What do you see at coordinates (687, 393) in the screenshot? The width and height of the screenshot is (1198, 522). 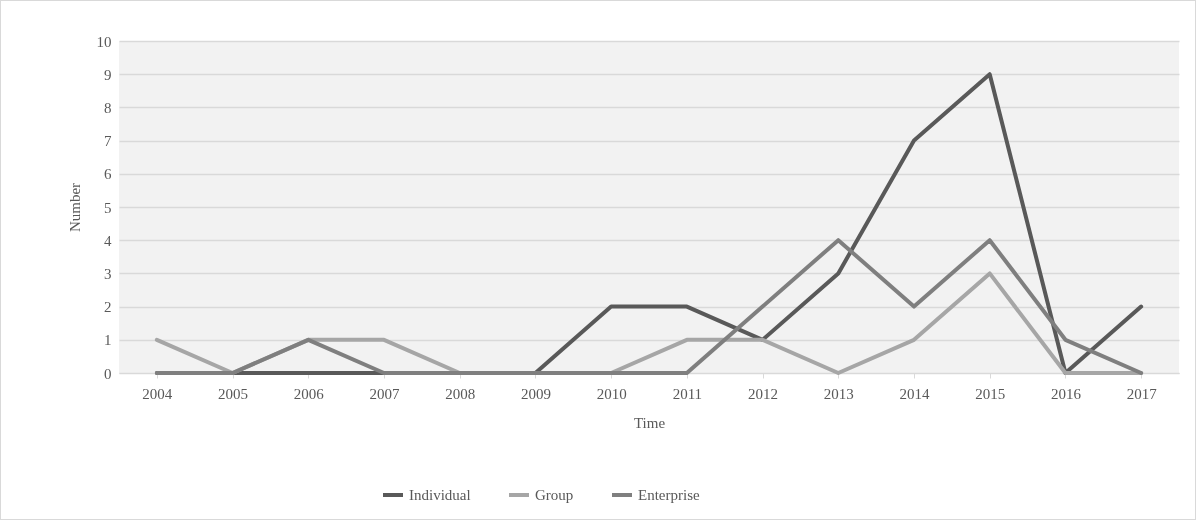 I see `x-tick-label: 2011` at bounding box center [687, 393].